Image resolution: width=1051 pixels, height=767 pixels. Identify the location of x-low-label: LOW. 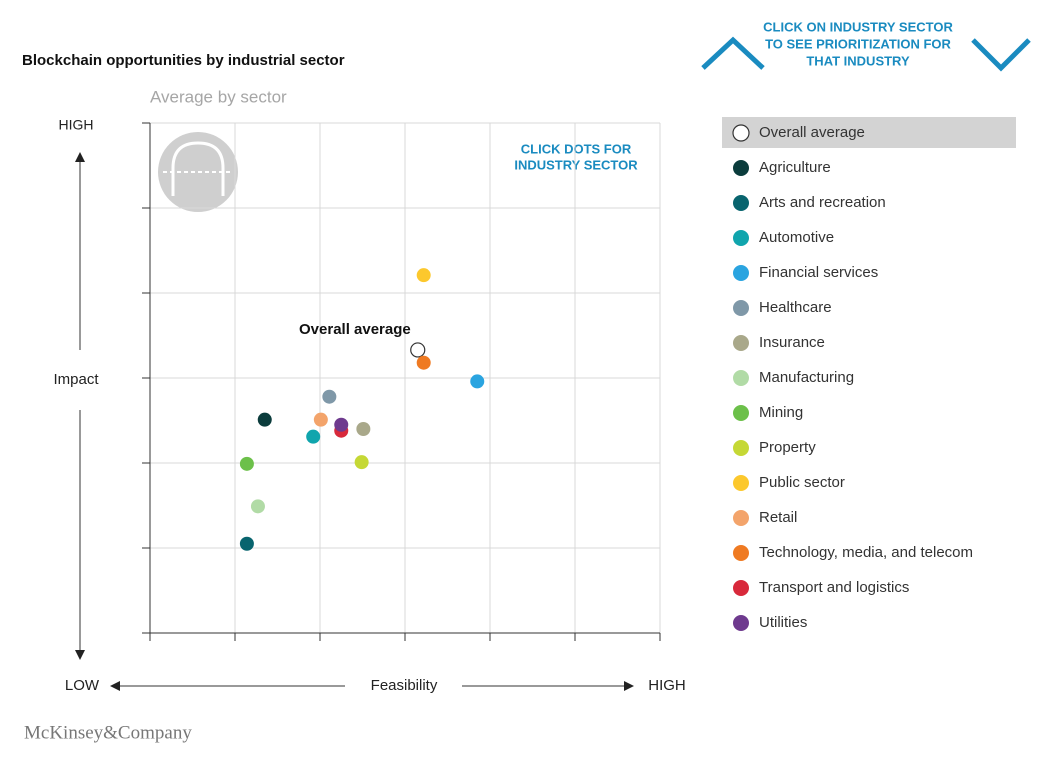
(82, 685).